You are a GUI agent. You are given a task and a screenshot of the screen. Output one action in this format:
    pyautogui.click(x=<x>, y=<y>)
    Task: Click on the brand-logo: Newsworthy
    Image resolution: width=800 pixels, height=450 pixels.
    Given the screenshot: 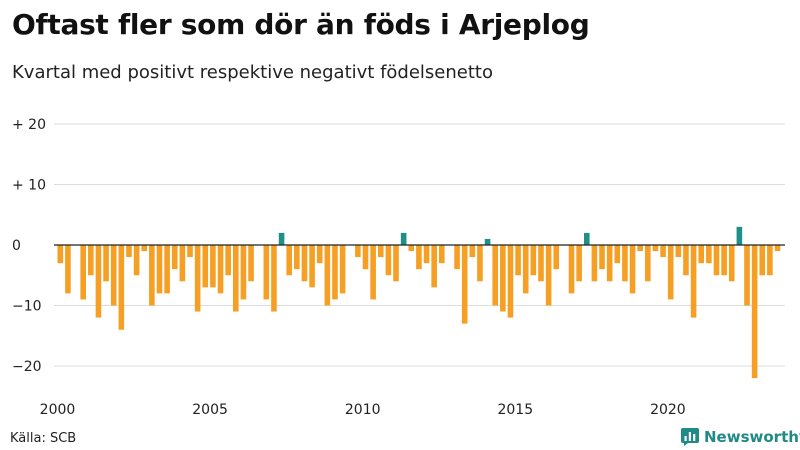 What is the action you would take?
    pyautogui.click(x=740, y=437)
    